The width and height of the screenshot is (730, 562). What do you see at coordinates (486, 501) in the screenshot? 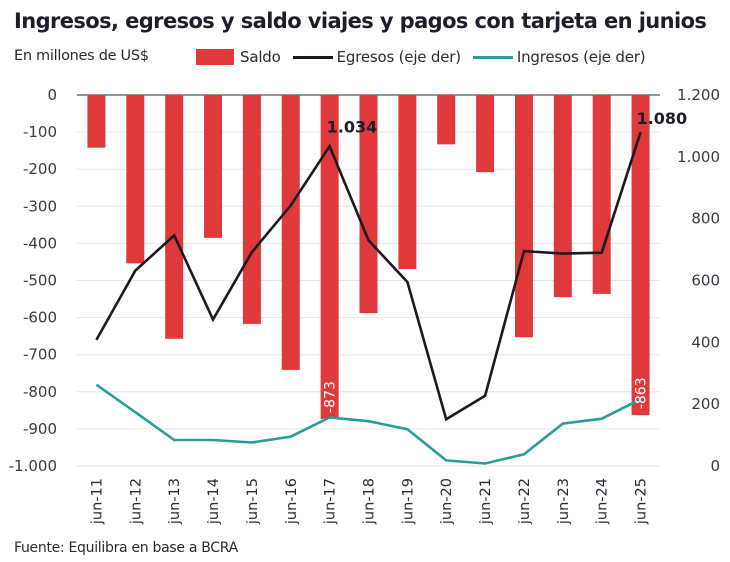
I see `x-tick-label: jun-21` at bounding box center [486, 501].